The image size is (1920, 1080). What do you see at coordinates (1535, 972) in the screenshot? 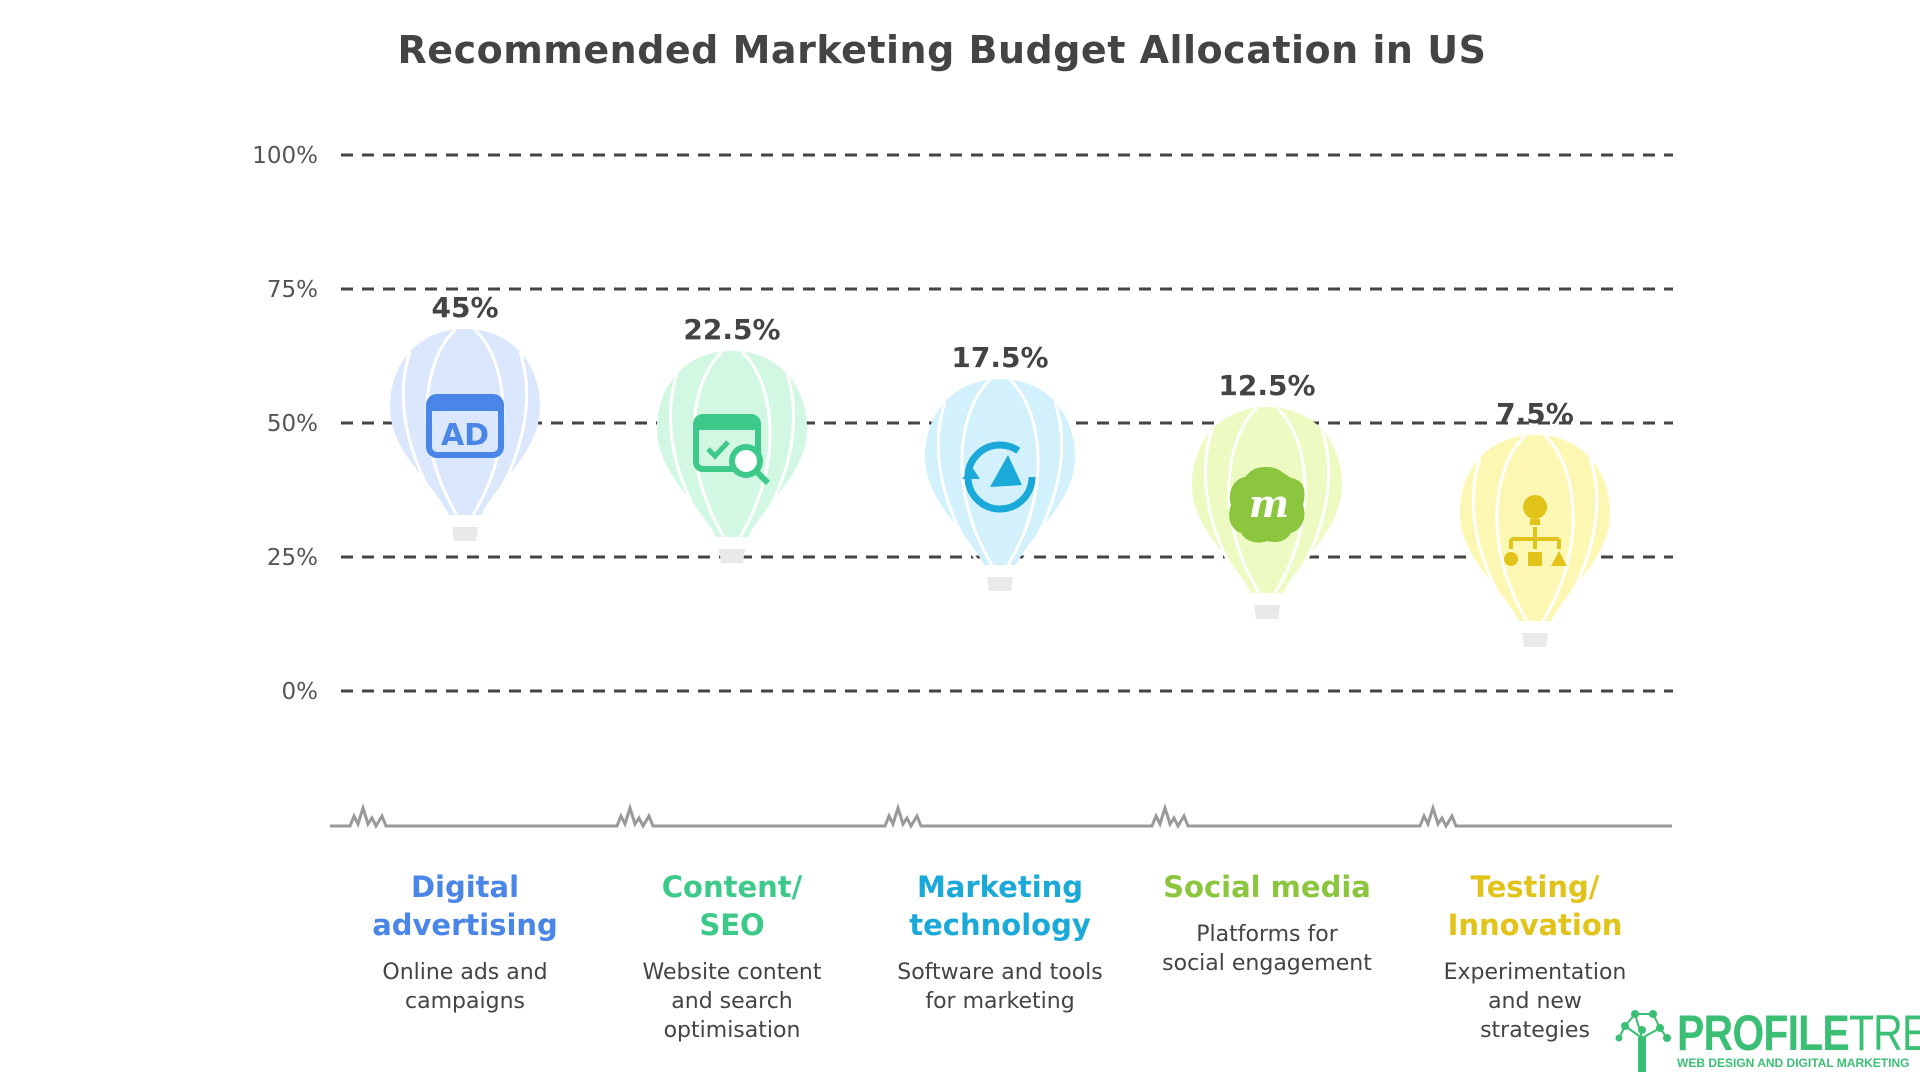
I see `category-description-line: Experimentation` at bounding box center [1535, 972].